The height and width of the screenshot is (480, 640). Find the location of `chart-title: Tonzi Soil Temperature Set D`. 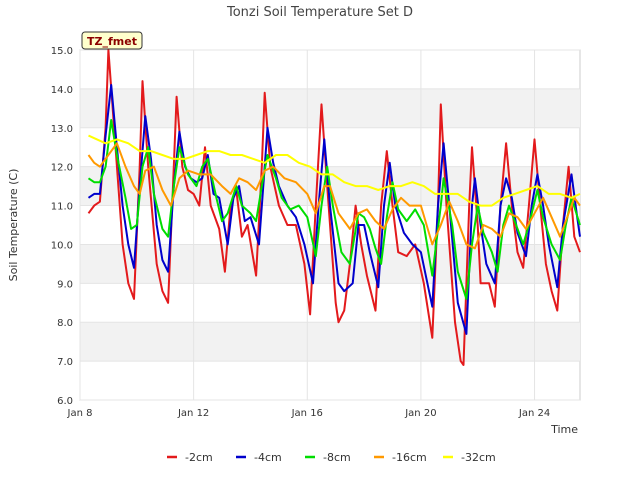

chart-title: Tonzi Soil Temperature Set D is located at coordinates (319, 12).